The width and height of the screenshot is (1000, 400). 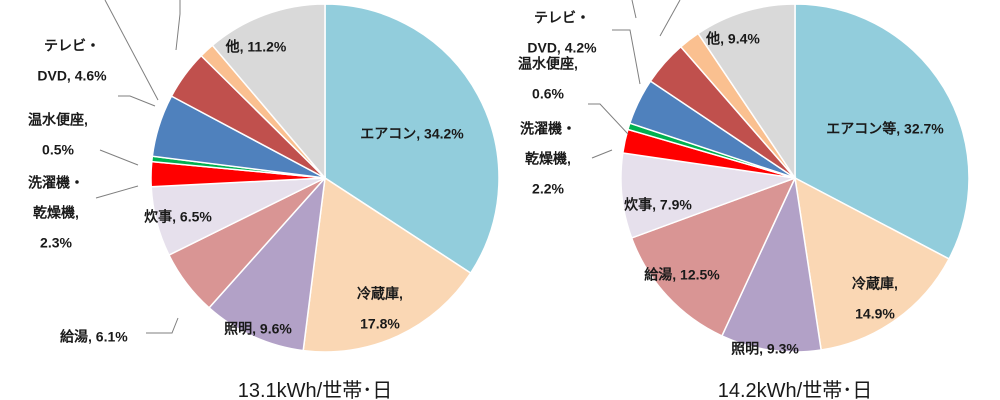 What do you see at coordinates (875, 314) in the screenshot?
I see `slice-label: 14.9%` at bounding box center [875, 314].